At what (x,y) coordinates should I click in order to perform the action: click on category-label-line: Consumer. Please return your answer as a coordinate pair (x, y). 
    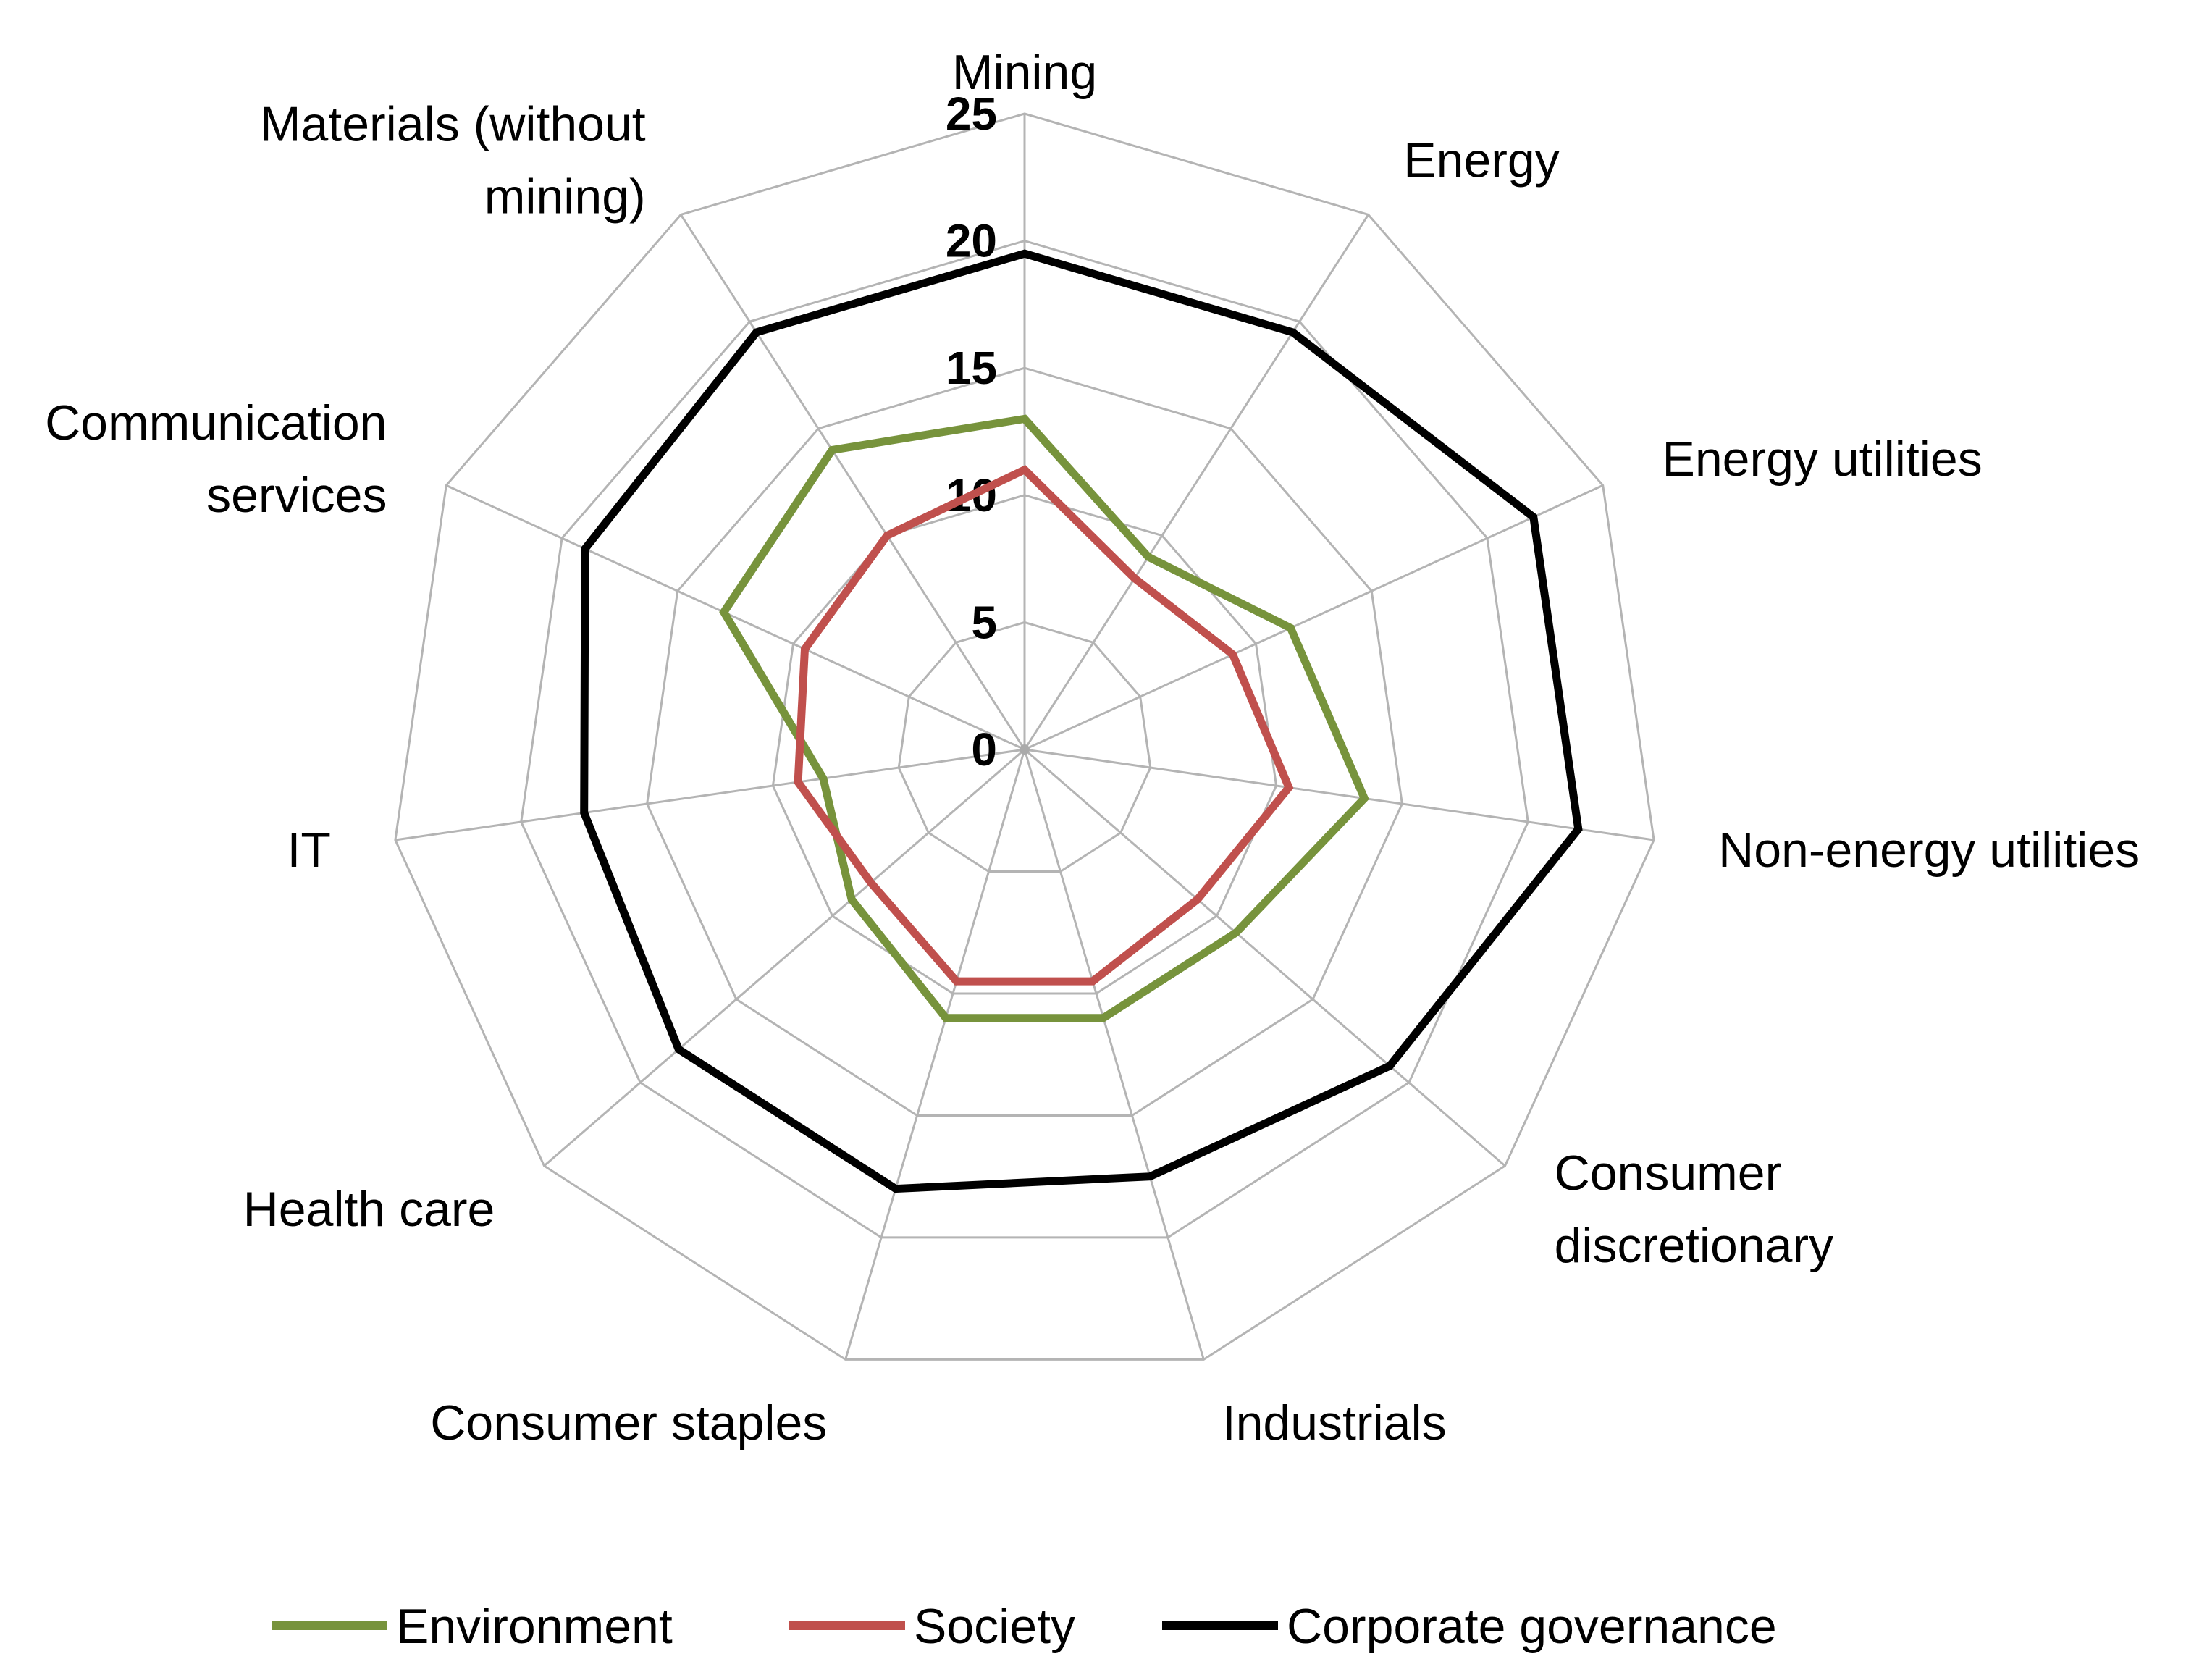
    Looking at the image, I should click on (1669, 1173).